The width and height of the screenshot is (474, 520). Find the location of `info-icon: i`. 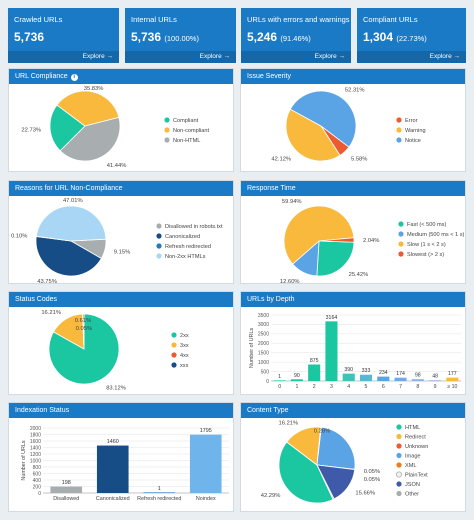

info-icon: i is located at coordinates (74, 77).